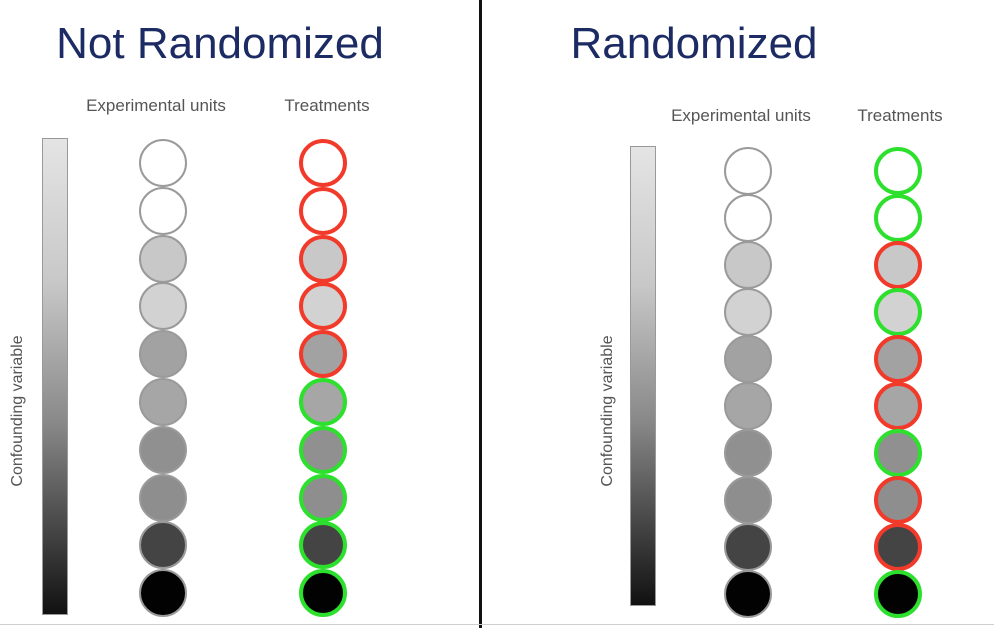  Describe the element at coordinates (694, 43) in the screenshot. I see `panel-title: Randomized` at that location.